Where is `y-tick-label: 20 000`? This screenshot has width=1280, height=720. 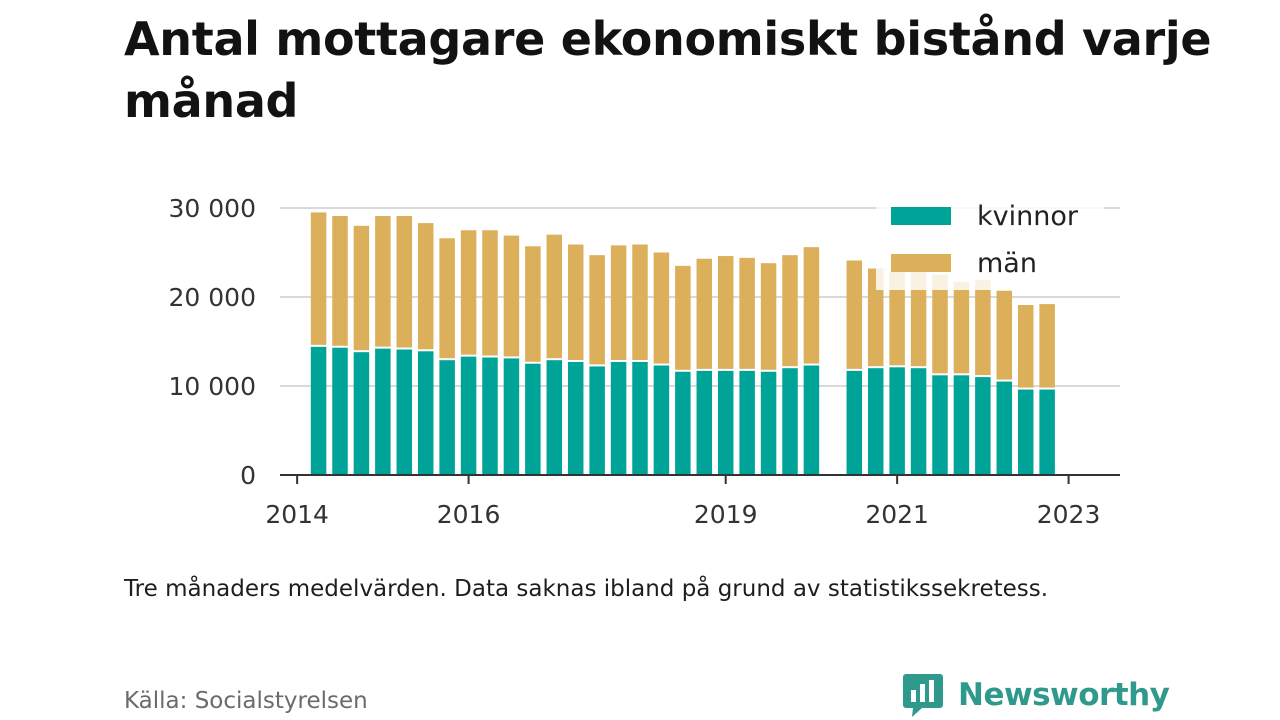 y-tick-label: 20 000 is located at coordinates (212, 297).